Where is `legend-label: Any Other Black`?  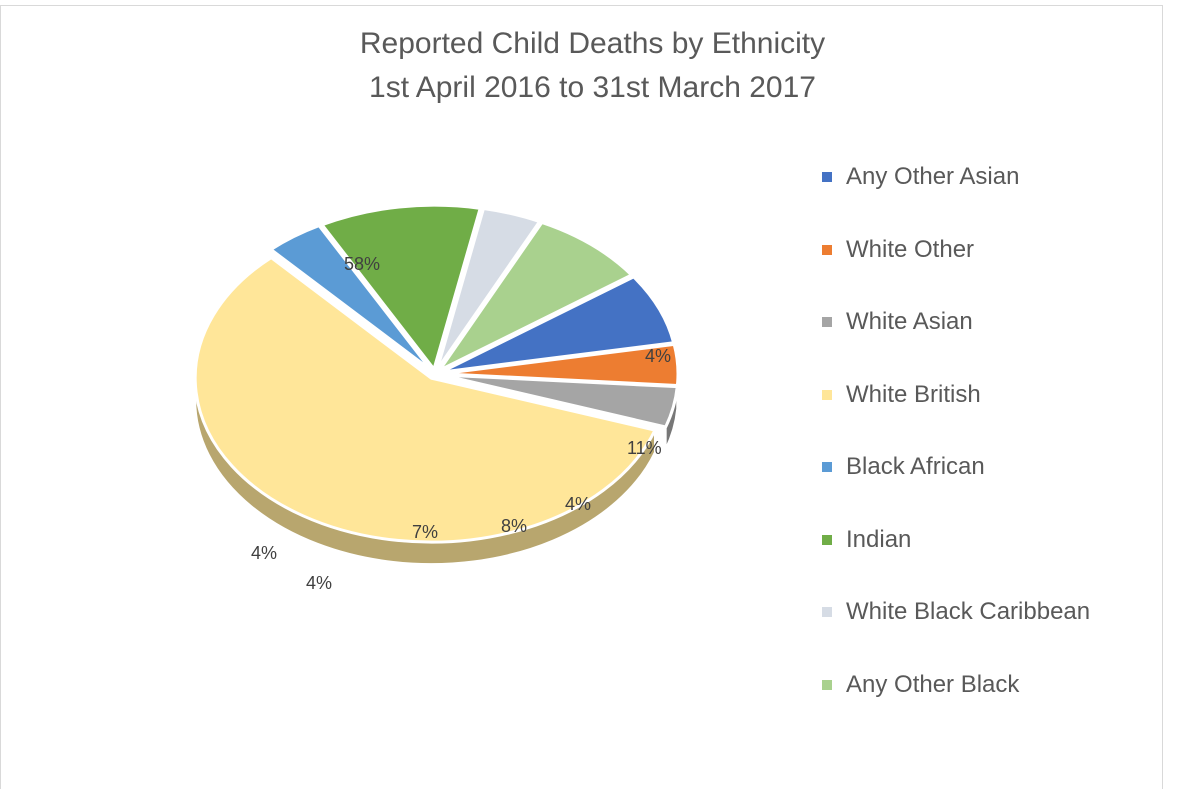
legend-label: Any Other Black is located at coordinates (933, 684).